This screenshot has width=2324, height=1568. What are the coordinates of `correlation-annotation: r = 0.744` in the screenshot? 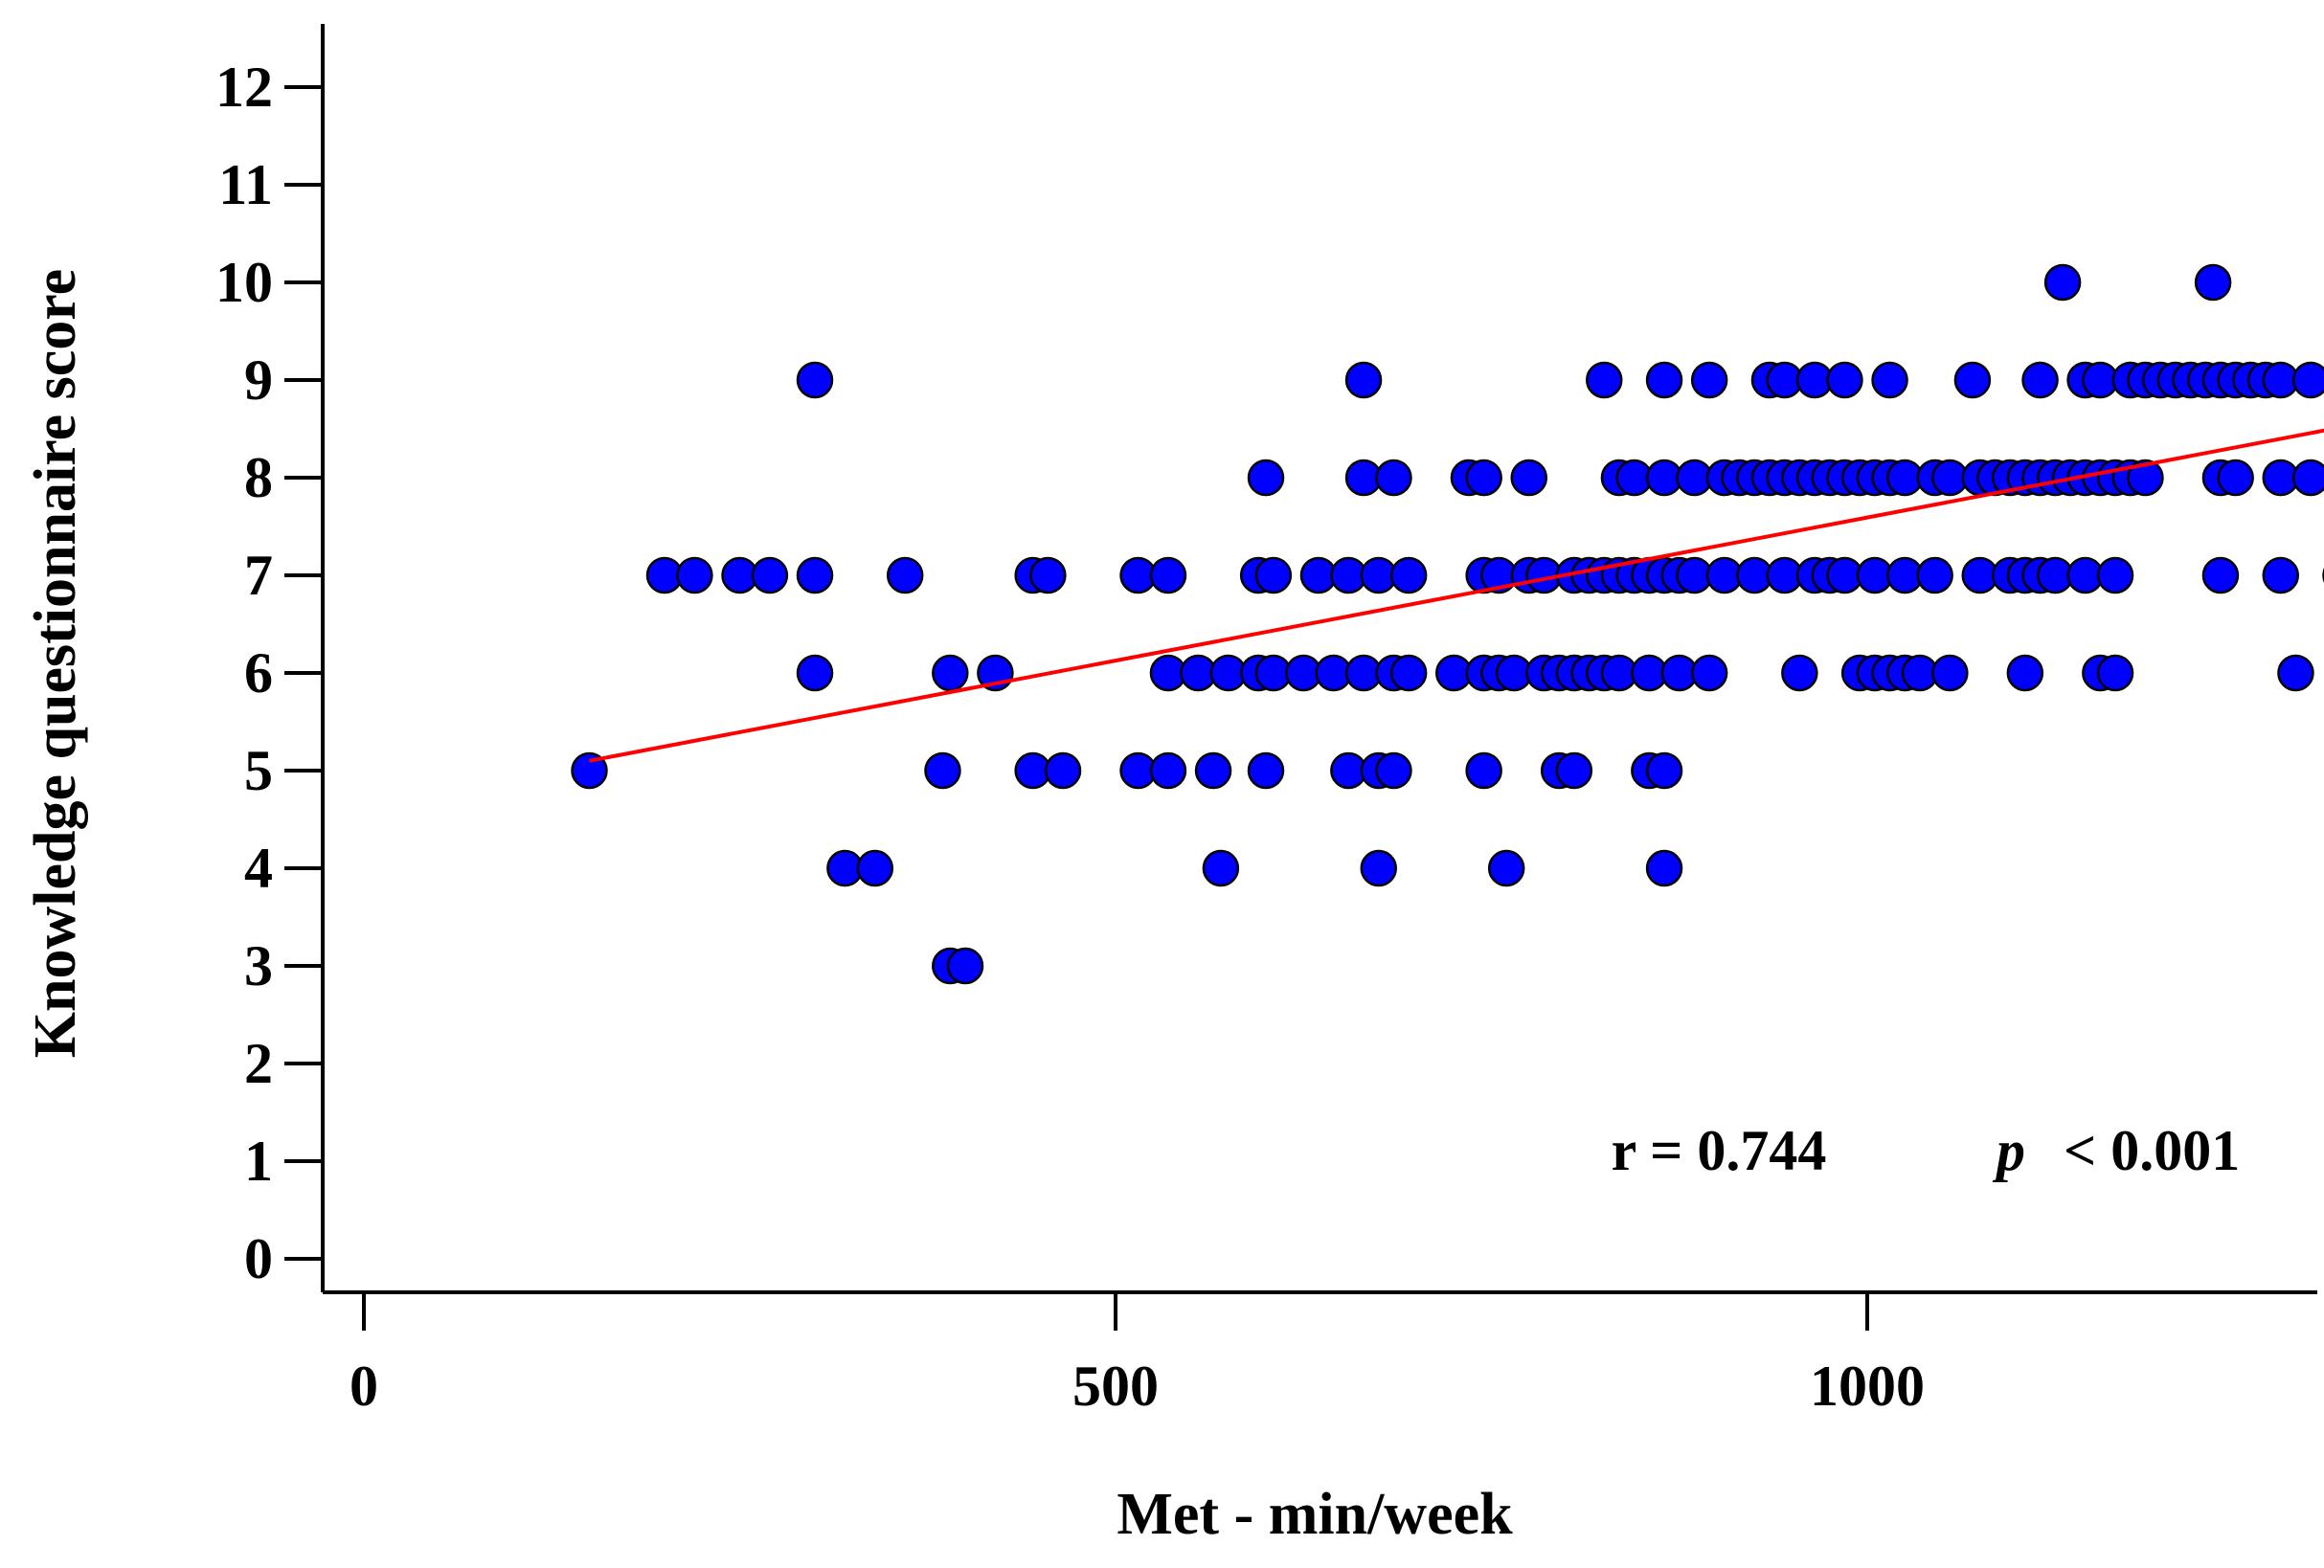 It's located at (1719, 1150).